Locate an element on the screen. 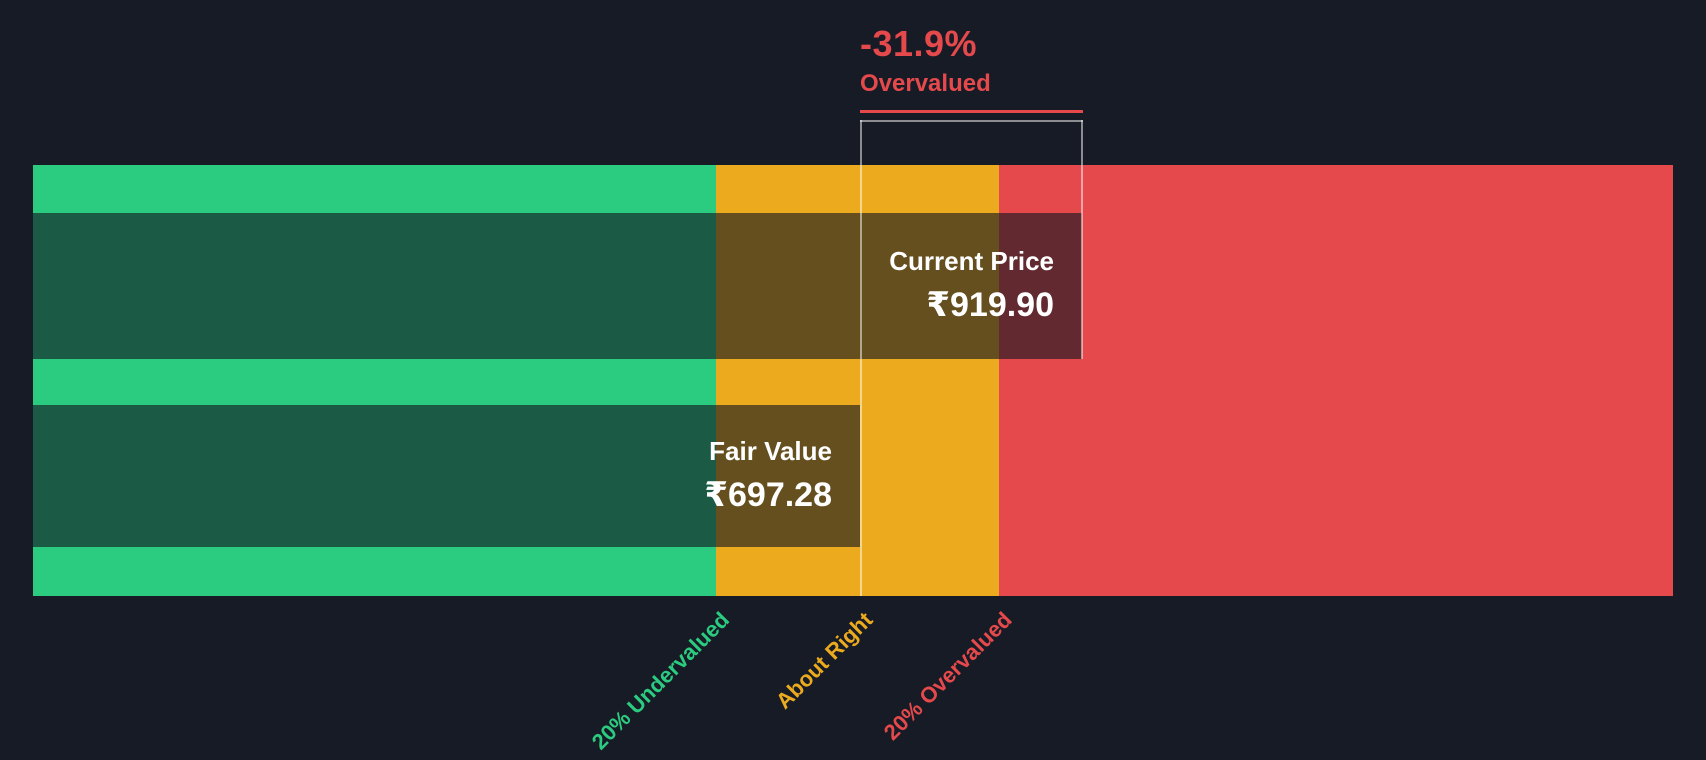 This screenshot has width=1706, height=760. current-price-marker-line is located at coordinates (1082, 239).